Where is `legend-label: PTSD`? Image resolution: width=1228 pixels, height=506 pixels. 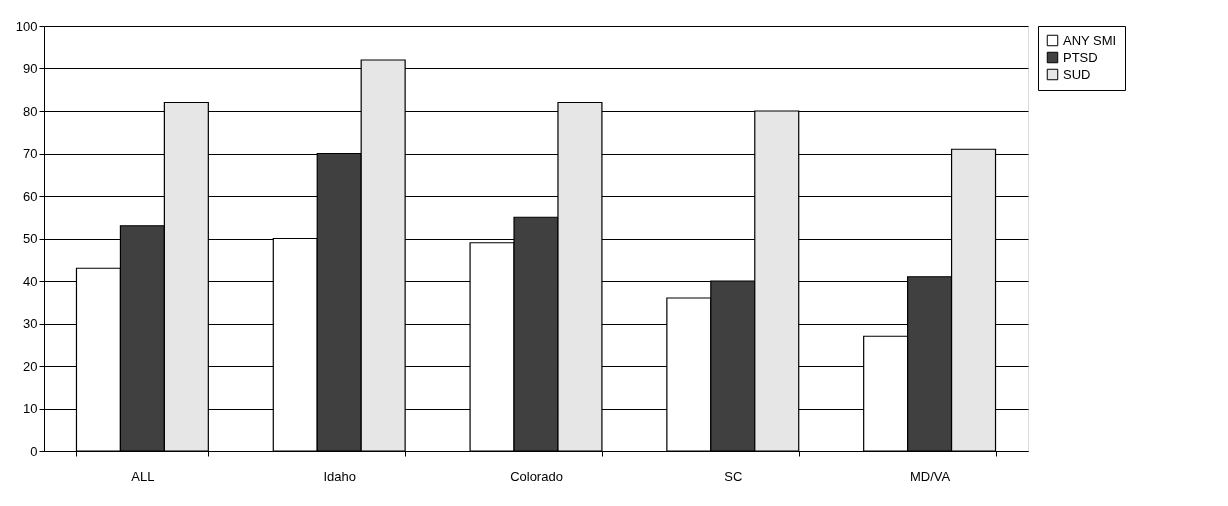
legend-label: PTSD is located at coordinates (1080, 57).